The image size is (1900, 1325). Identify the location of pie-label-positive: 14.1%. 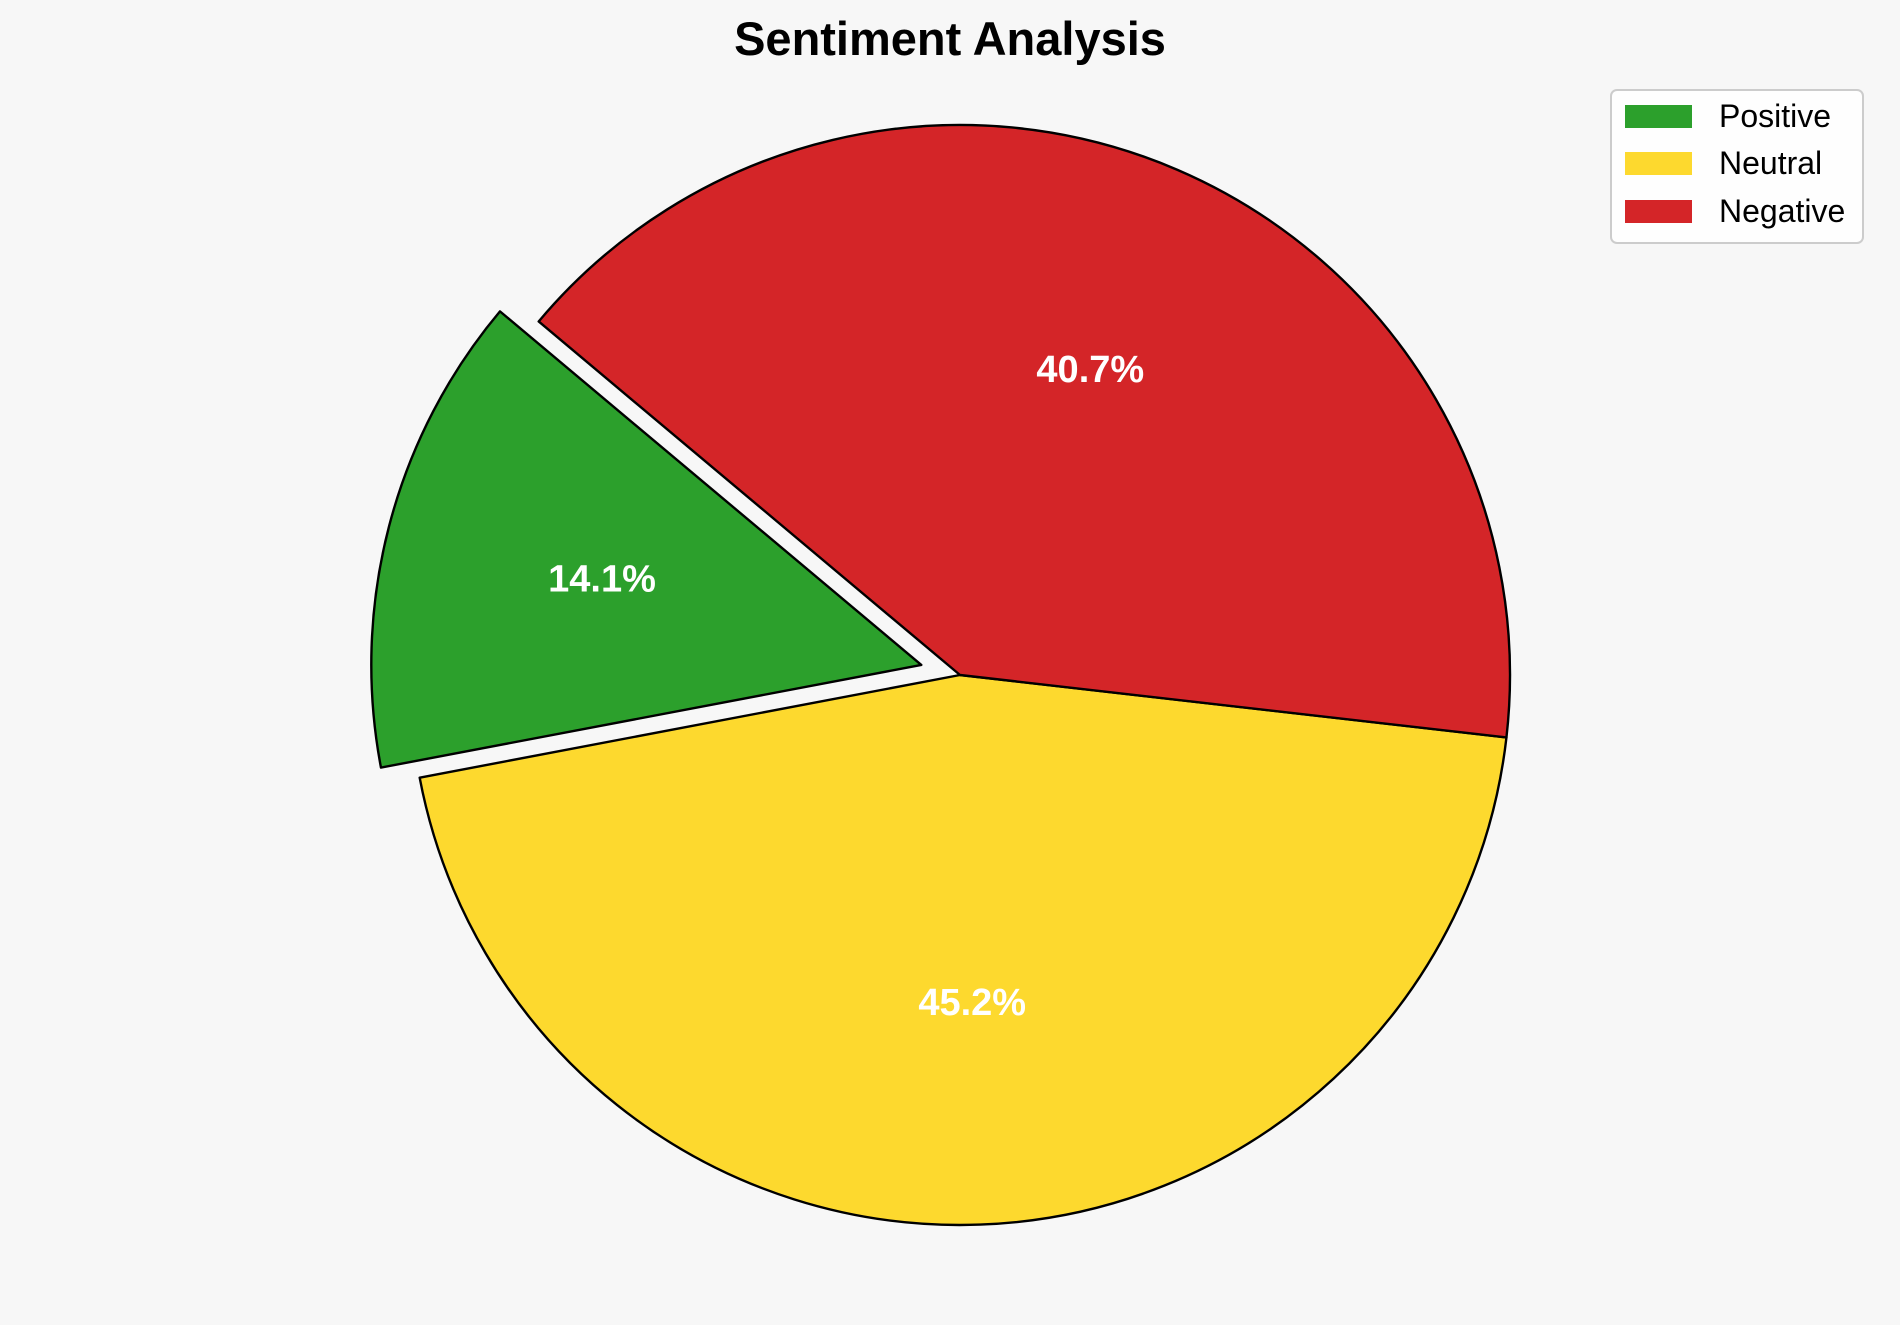
(602, 580).